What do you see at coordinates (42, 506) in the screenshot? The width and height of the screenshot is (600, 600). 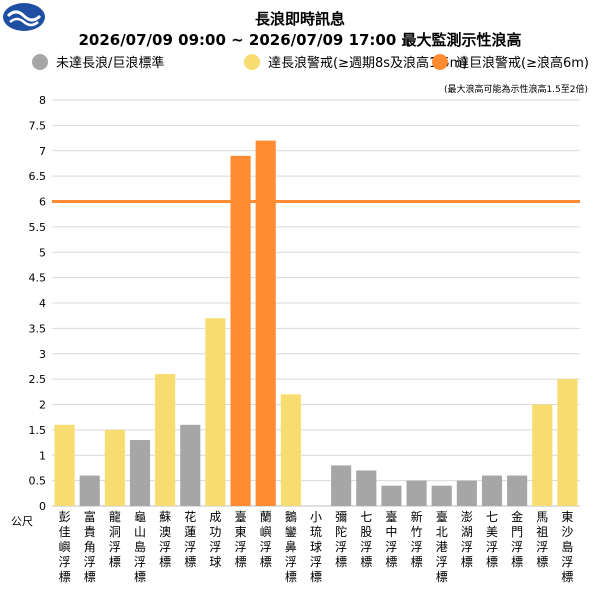 I see `y-tick-label: 0` at bounding box center [42, 506].